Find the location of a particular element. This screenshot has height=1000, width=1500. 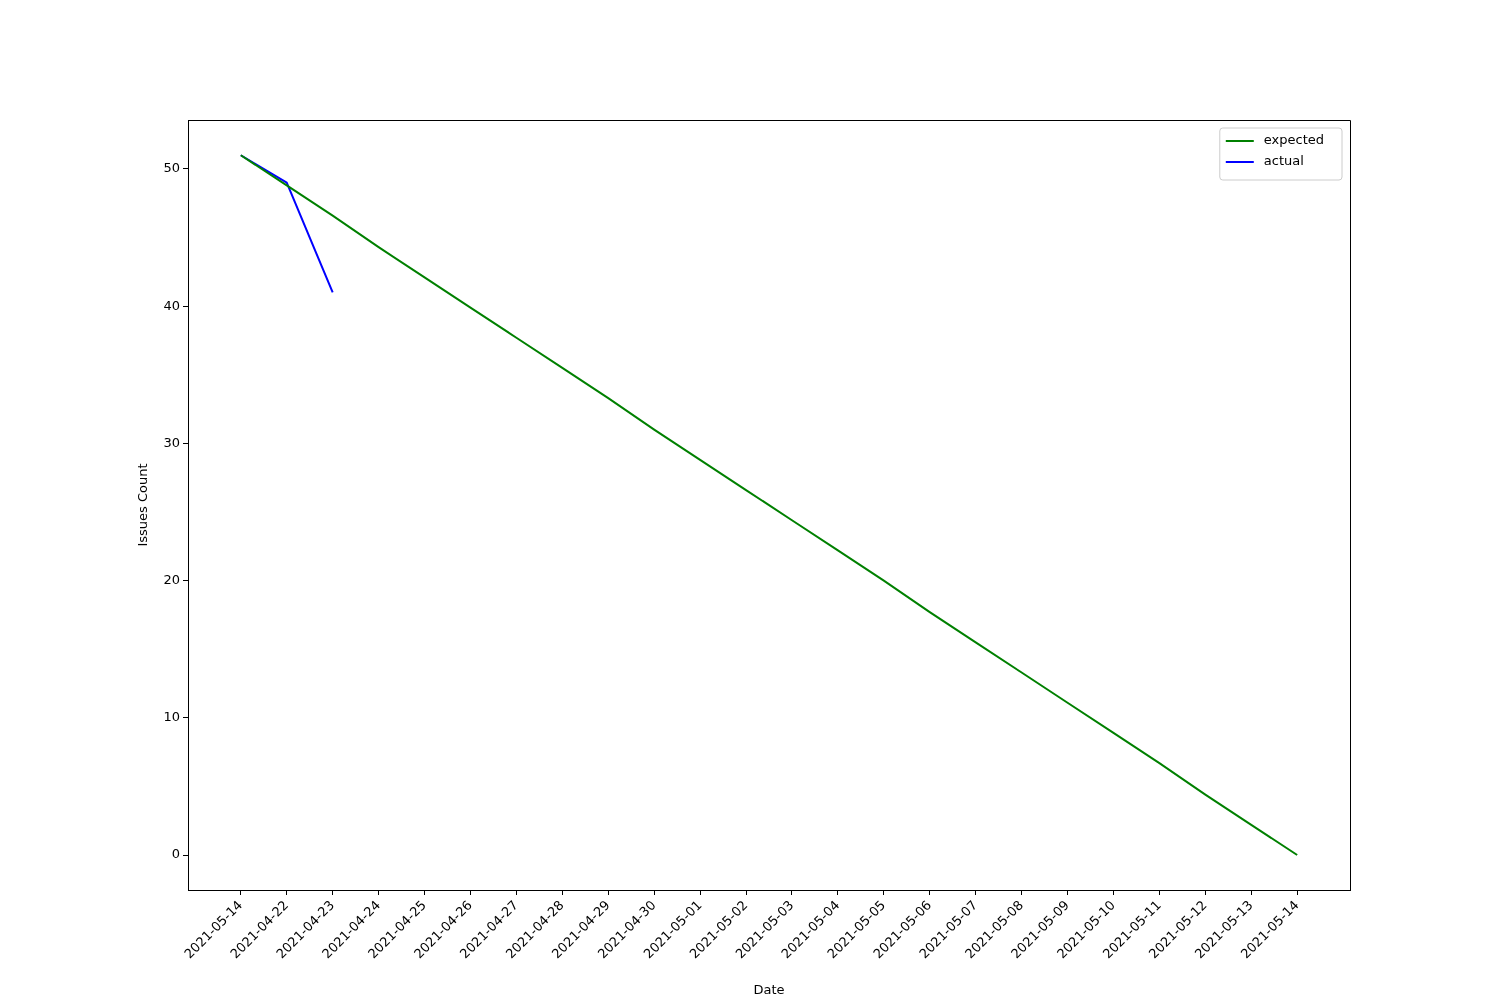

y-tick-label: 50 is located at coordinates (171, 168).